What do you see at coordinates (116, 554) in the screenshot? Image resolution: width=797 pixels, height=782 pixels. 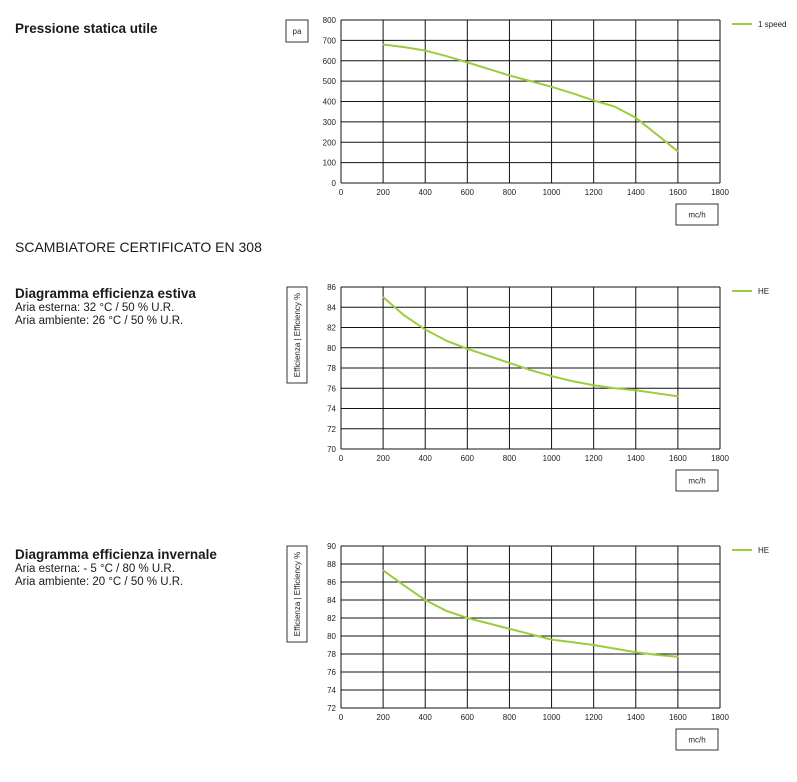 I see `block-title-invernale: Diagramma efficienza invernale` at bounding box center [116, 554].